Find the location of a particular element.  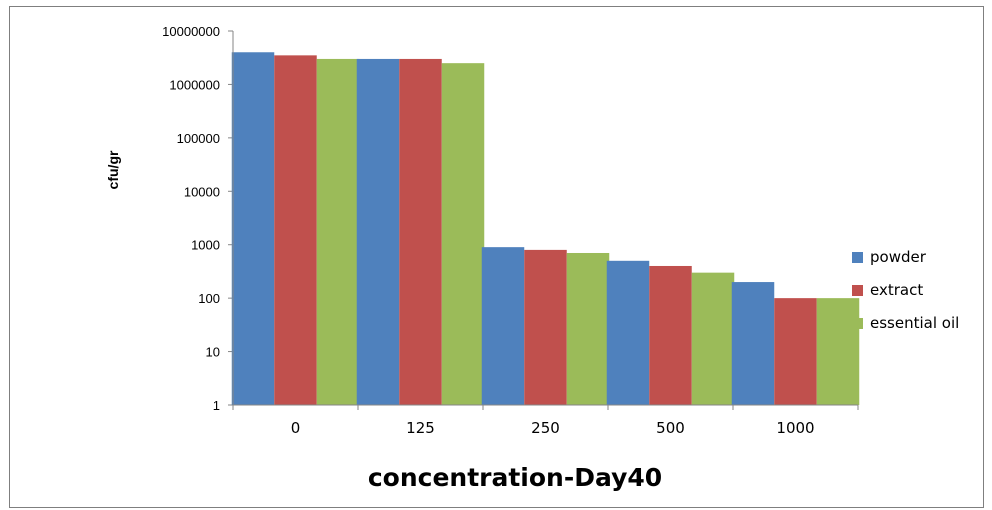

y-tick-label: 10 is located at coordinates (213, 352).